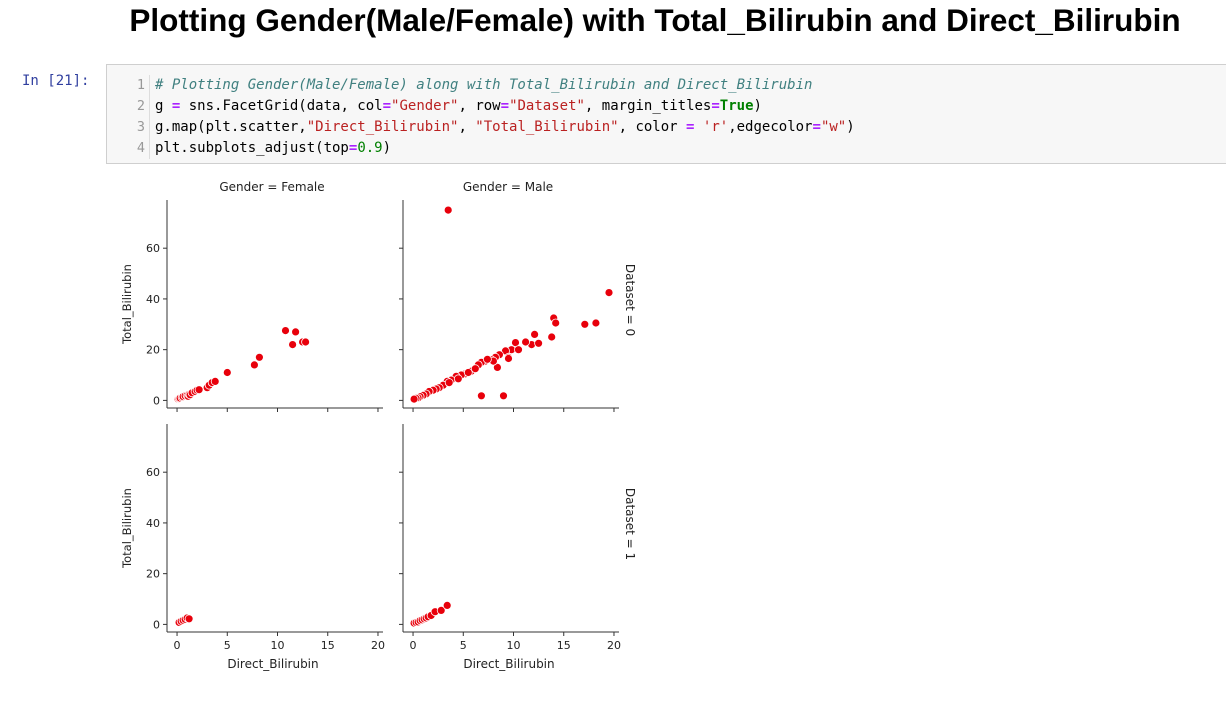 The image size is (1226, 701). What do you see at coordinates (698, 127) in the screenshot?
I see `code-token` at bounding box center [698, 127].